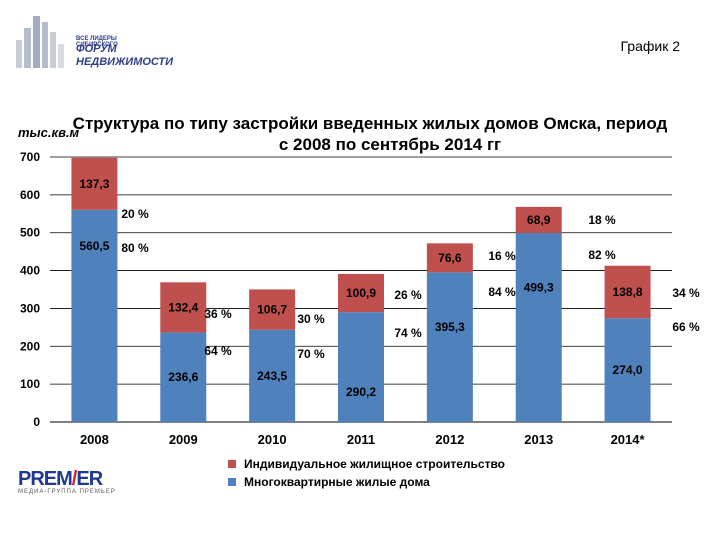  What do you see at coordinates (311, 354) in the screenshot?
I see `percent-label-multi: 70 %` at bounding box center [311, 354].